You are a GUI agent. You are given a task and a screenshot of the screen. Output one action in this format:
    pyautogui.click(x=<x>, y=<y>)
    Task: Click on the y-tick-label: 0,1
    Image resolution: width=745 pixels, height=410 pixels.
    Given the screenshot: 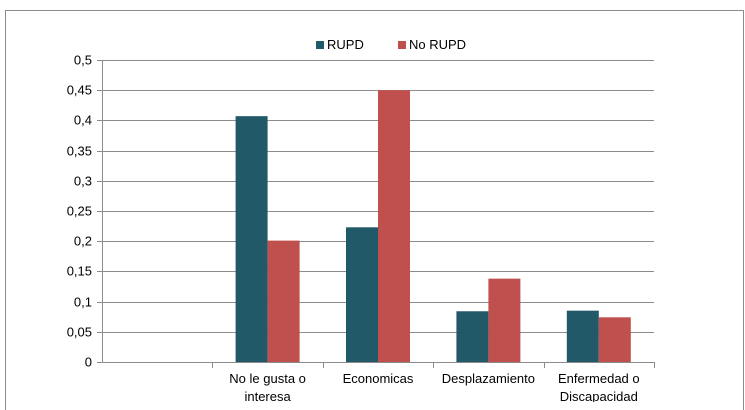 What is the action you would take?
    pyautogui.click(x=83, y=302)
    